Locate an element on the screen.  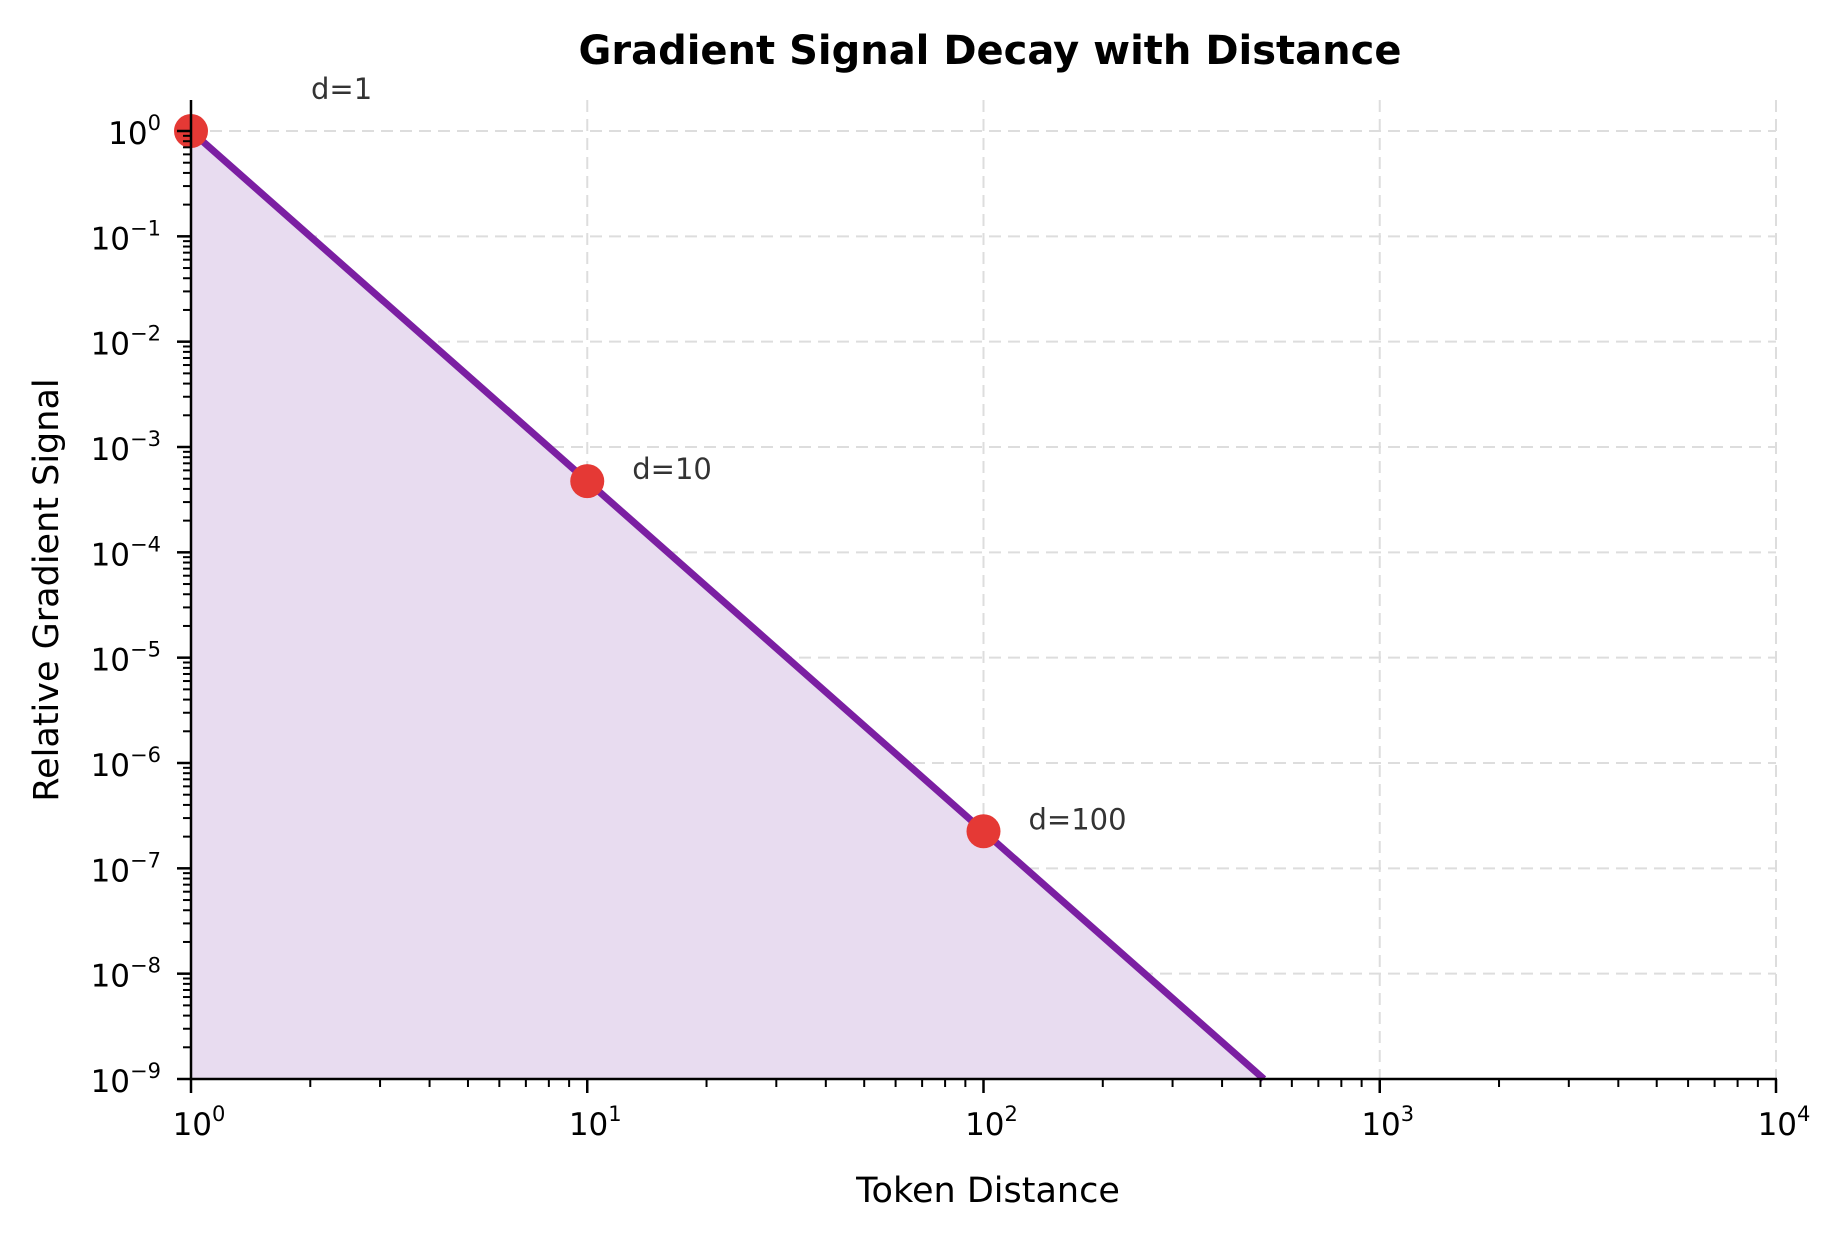
tick-label: 10⁻⁸ is located at coordinates (126, 974).